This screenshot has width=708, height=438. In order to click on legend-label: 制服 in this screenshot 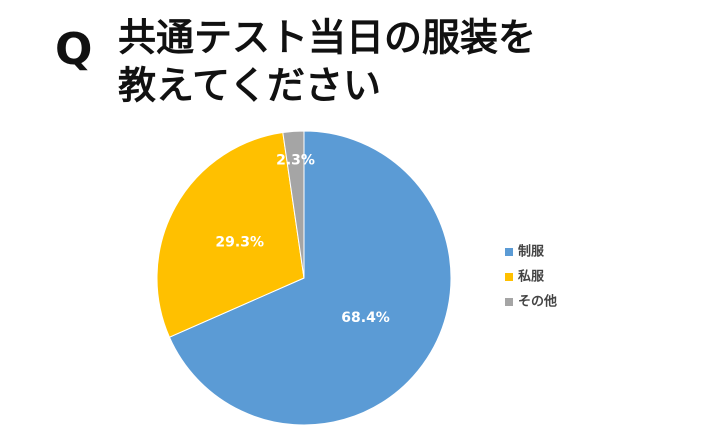, I will do `click(531, 252)`.